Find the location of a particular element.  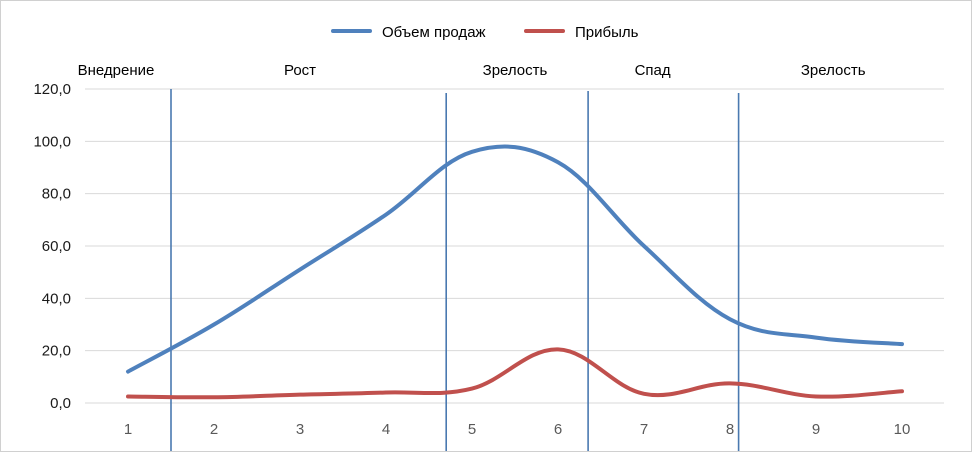

x-tick-label: 4 is located at coordinates (386, 429).